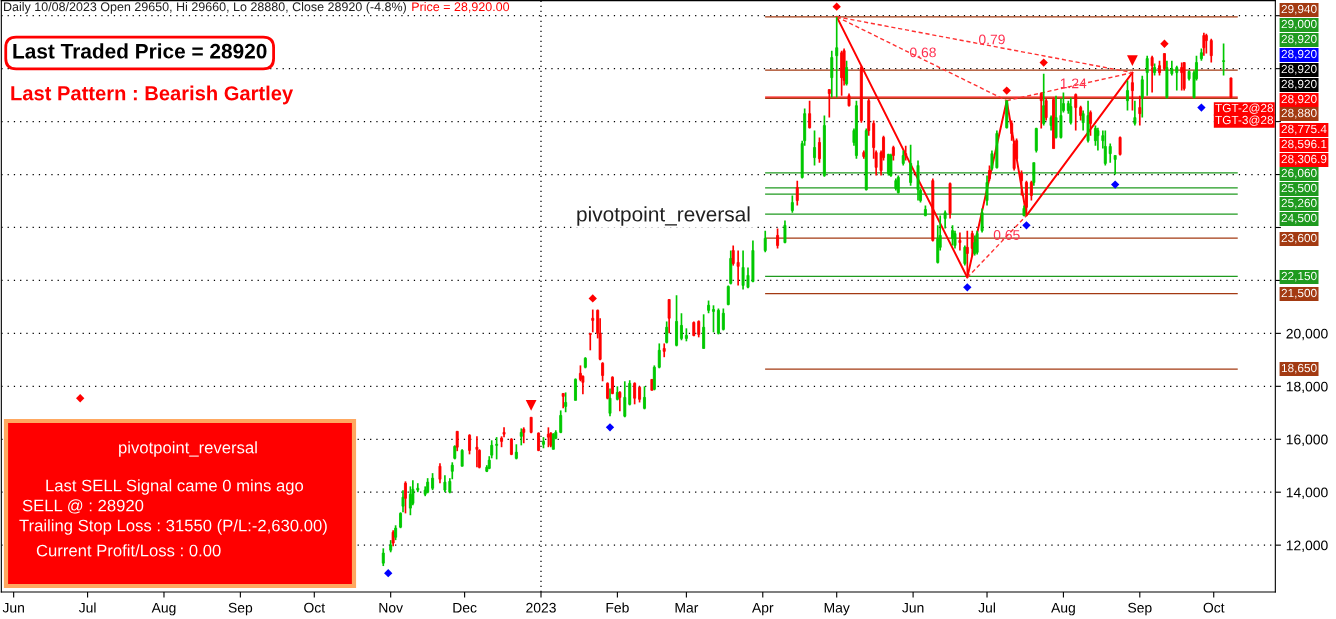  What do you see at coordinates (83, 506) in the screenshot?
I see `annotation: SELL @ : 28920` at bounding box center [83, 506].